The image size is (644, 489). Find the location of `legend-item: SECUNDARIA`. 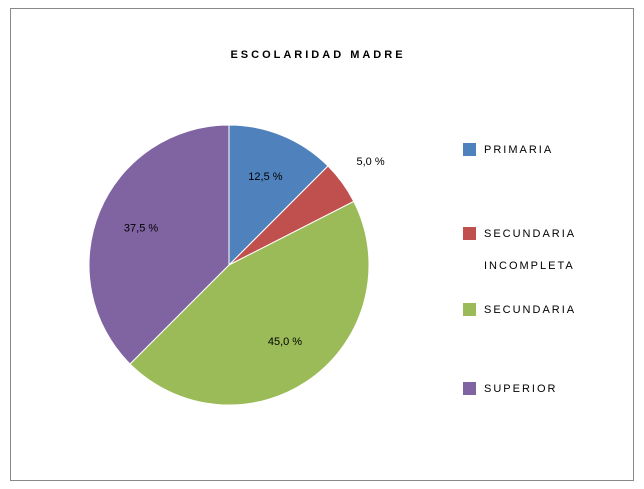

legend-item: SECUNDARIA is located at coordinates (548, 314).